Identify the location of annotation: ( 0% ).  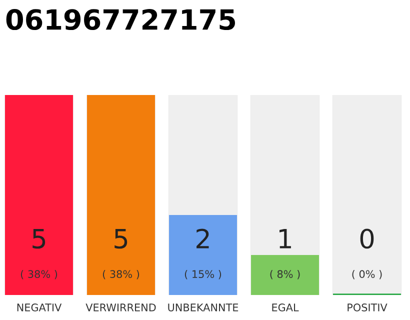
(367, 275).